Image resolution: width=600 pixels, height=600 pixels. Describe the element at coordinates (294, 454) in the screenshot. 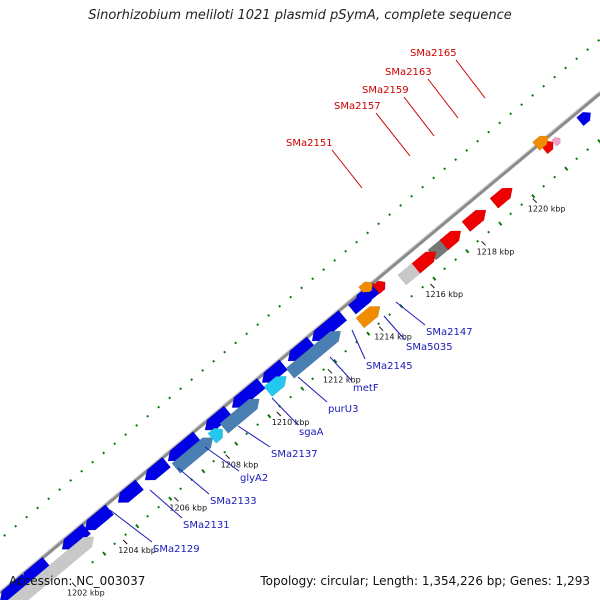

I see `gene-label-bottom: SMa2137` at that location.